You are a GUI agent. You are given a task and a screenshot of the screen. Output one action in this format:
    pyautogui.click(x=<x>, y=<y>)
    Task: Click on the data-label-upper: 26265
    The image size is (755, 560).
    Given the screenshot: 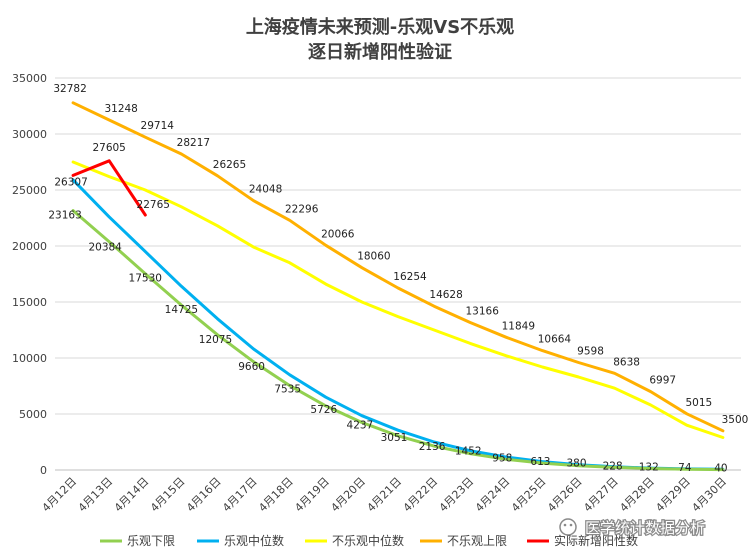 What is the action you would take?
    pyautogui.click(x=229, y=165)
    